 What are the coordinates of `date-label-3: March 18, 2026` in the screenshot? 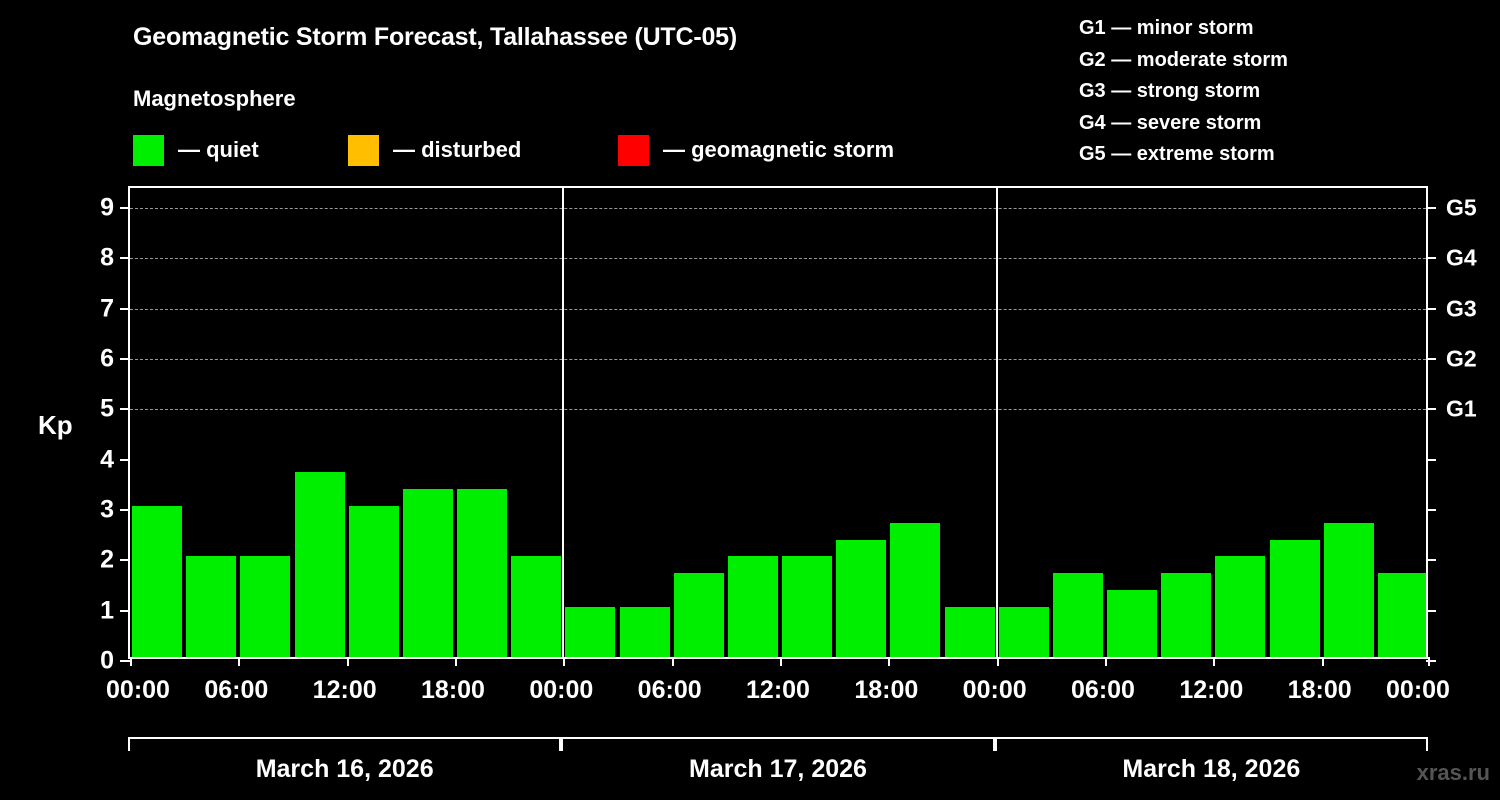 It's located at (1211, 769).